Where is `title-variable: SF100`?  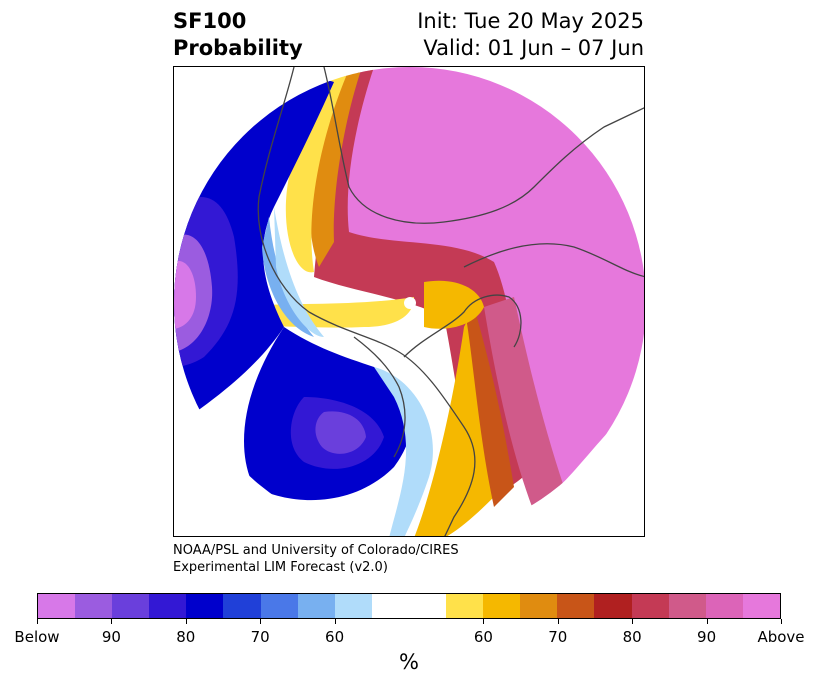
title-variable: SF100 is located at coordinates (210, 21).